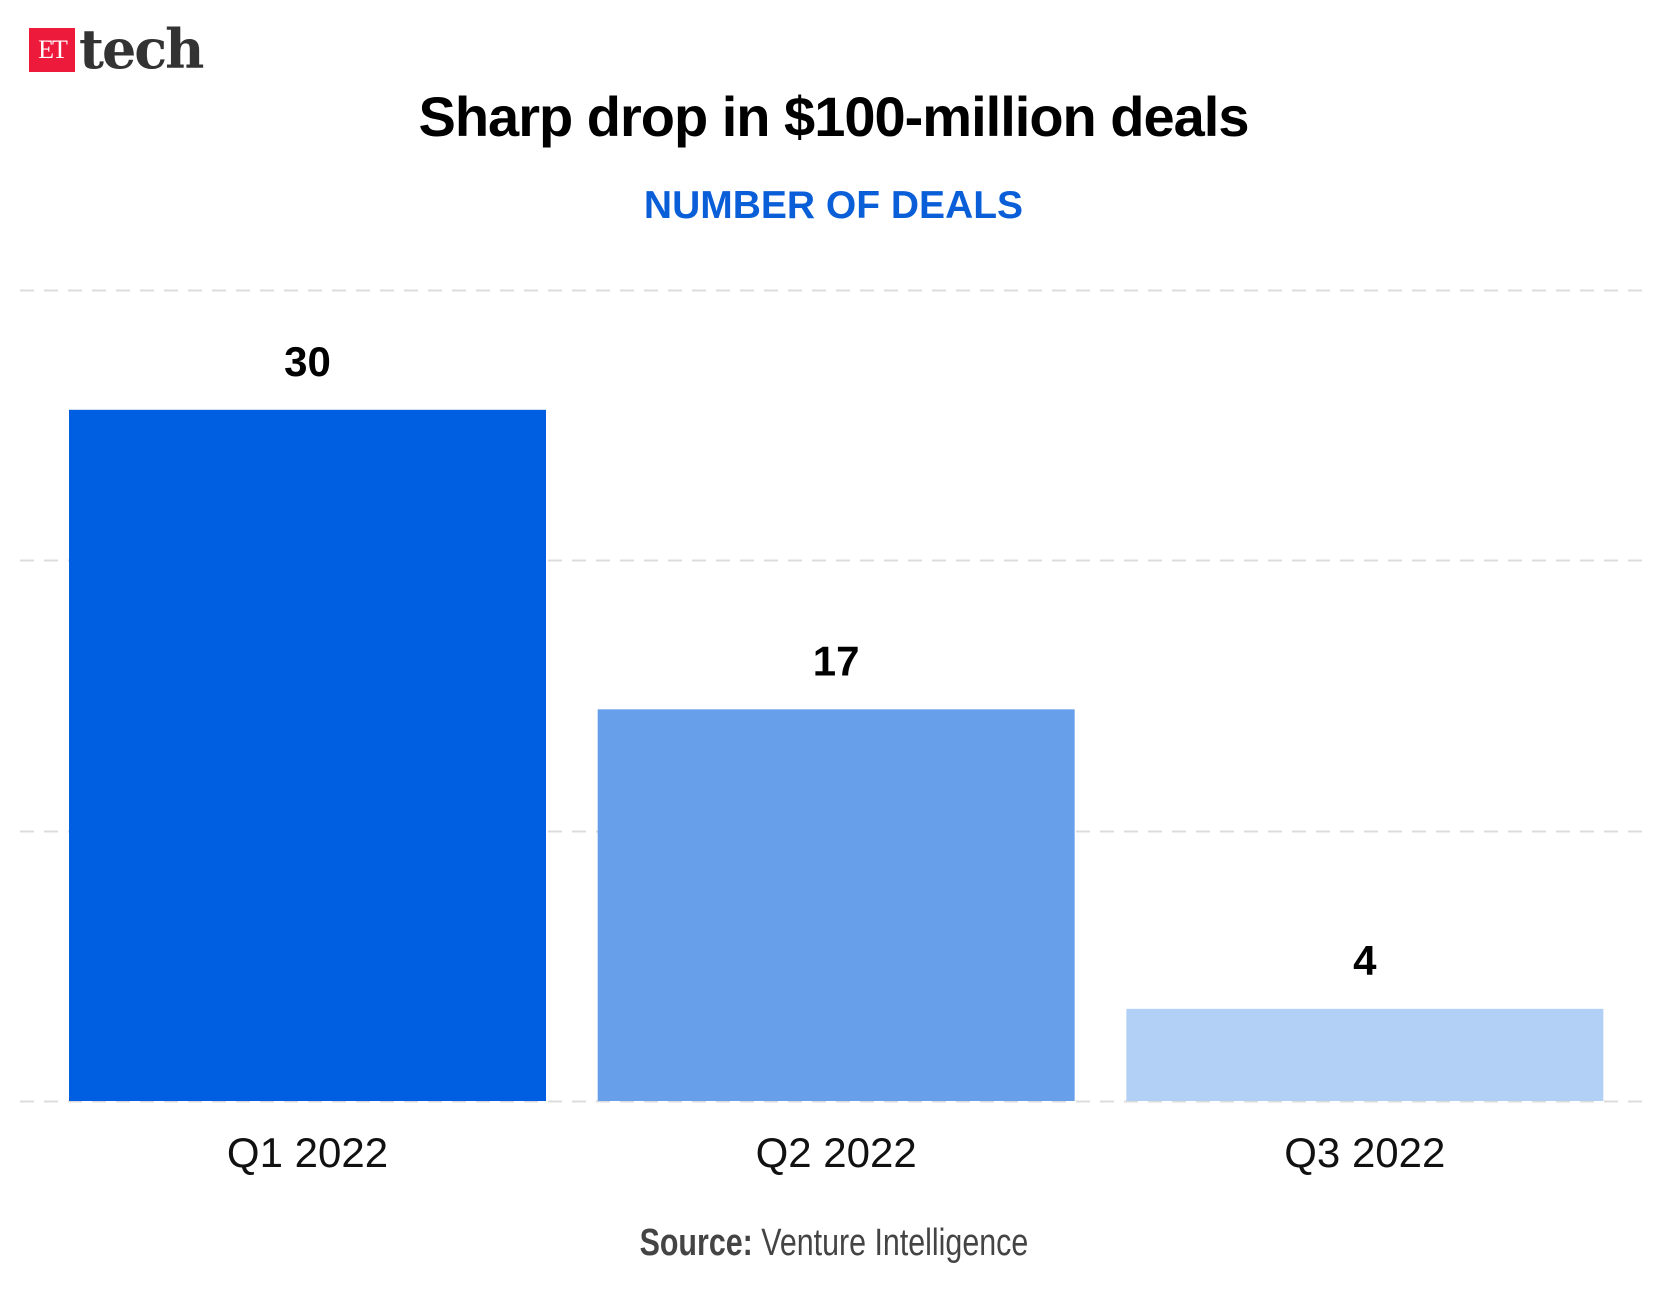 The height and width of the screenshot is (1292, 1667). Describe the element at coordinates (307, 361) in the screenshot. I see `data-label: 30` at that location.